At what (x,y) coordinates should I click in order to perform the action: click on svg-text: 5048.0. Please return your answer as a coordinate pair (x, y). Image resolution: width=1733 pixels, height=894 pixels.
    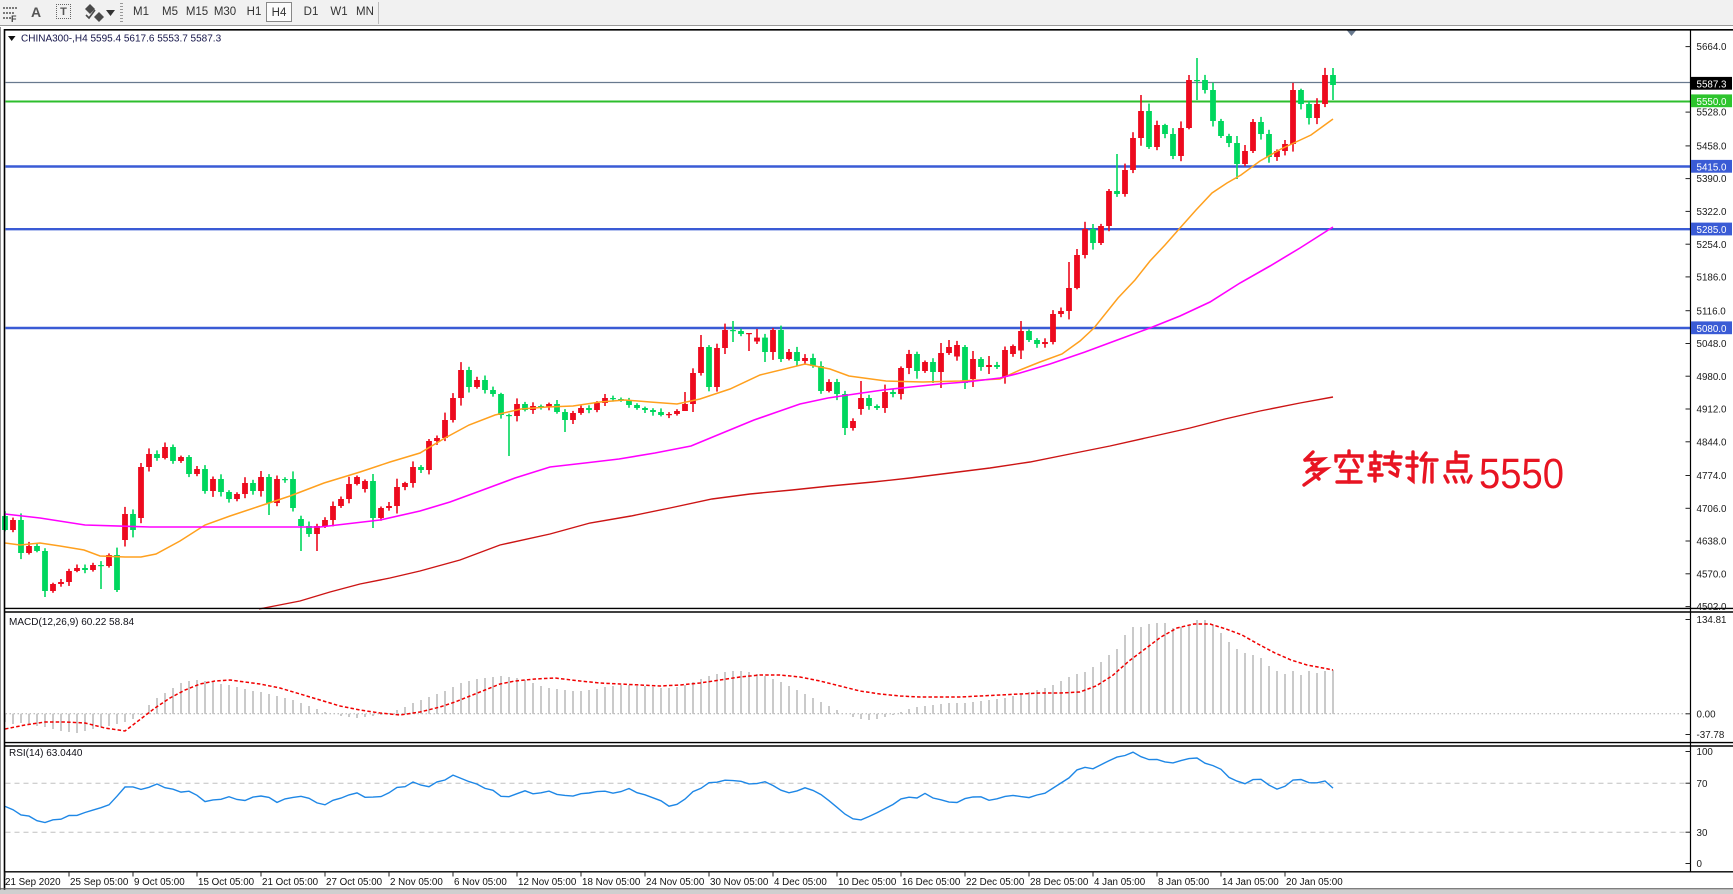
    Looking at the image, I should click on (1712, 344).